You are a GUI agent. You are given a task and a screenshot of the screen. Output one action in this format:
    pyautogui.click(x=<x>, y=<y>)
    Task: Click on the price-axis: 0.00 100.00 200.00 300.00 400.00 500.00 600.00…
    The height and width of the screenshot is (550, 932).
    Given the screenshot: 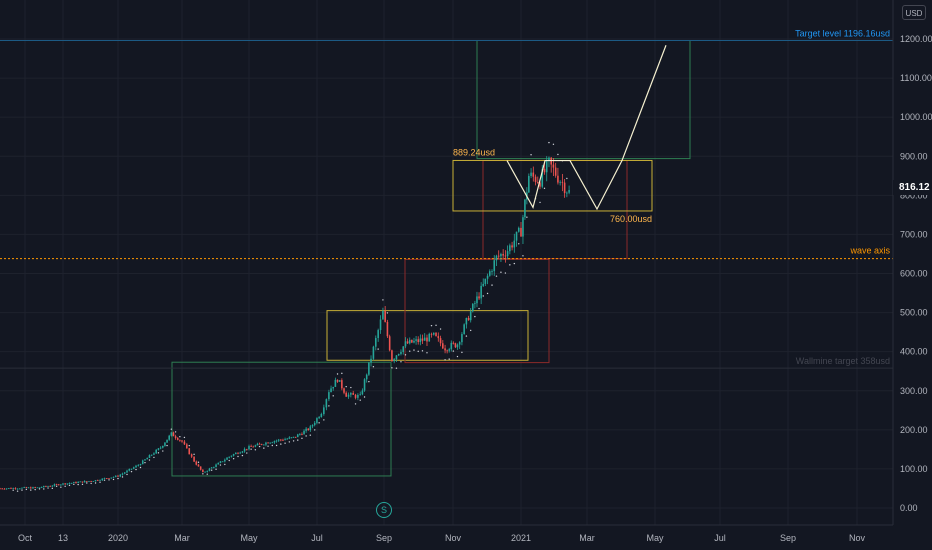 What is the action you would take?
    pyautogui.click(x=916, y=273)
    